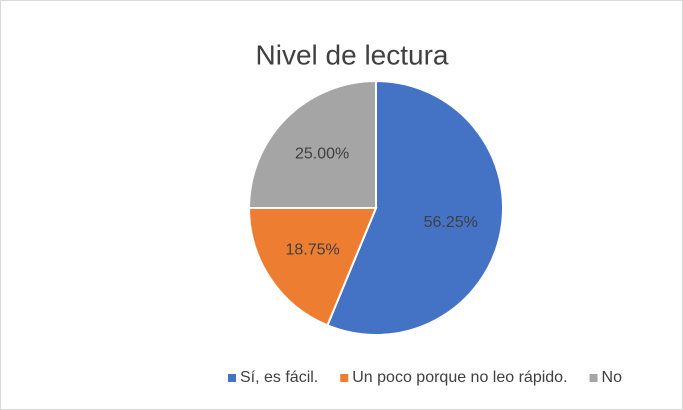 The width and height of the screenshot is (683, 410). Describe the element at coordinates (313, 250) in the screenshot. I see `data-label: 18.75%` at that location.